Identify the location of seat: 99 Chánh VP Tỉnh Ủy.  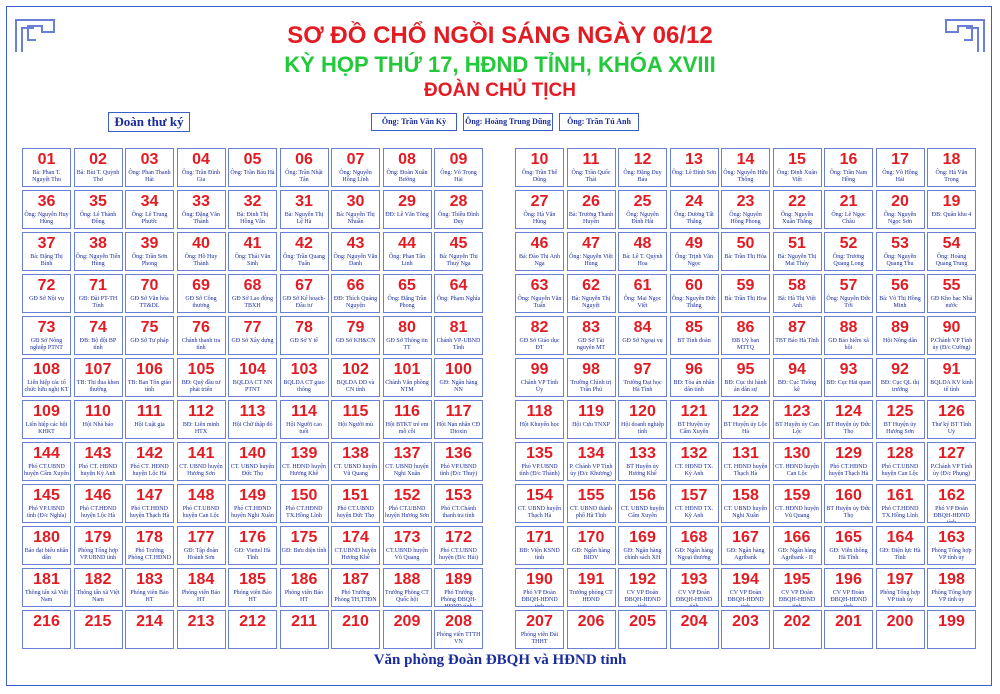
(539, 377).